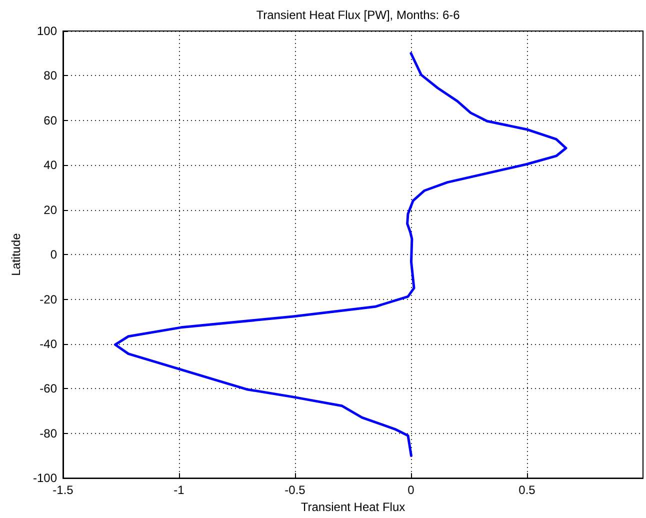  What do you see at coordinates (49, 389) in the screenshot?
I see `y-tick-label: -60` at bounding box center [49, 389].